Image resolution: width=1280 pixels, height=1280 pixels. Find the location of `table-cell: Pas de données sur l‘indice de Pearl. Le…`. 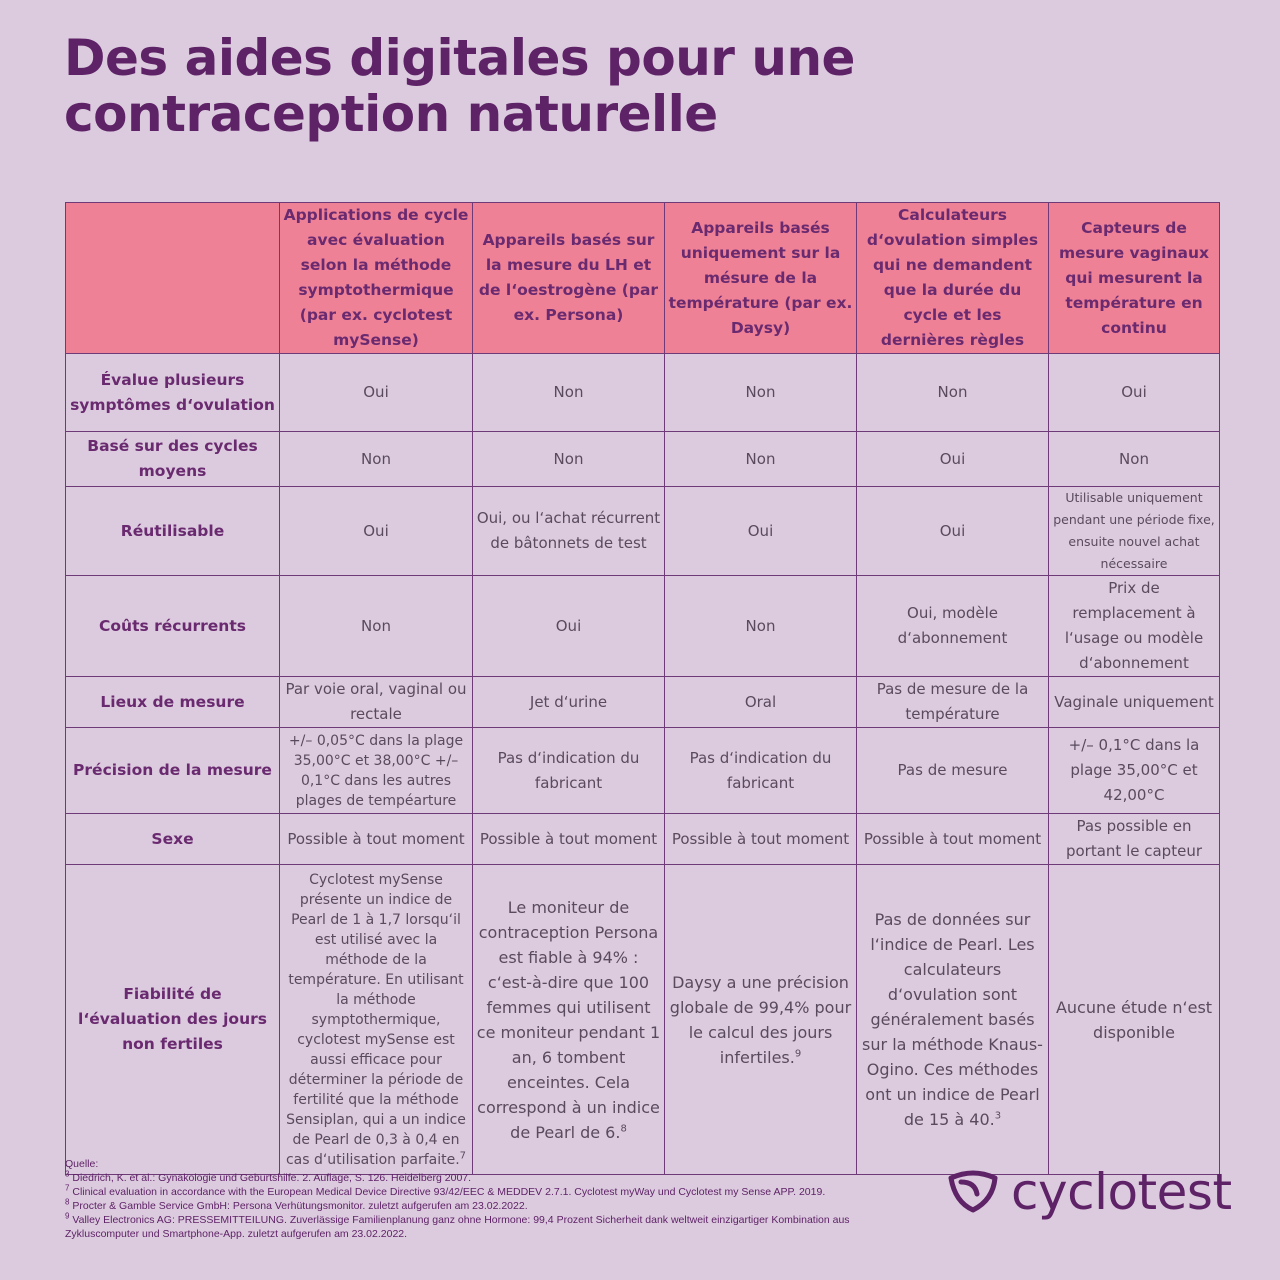

table-cell: Pas de données sur l‘indice de Pearl. Le… is located at coordinates (952, 1019).